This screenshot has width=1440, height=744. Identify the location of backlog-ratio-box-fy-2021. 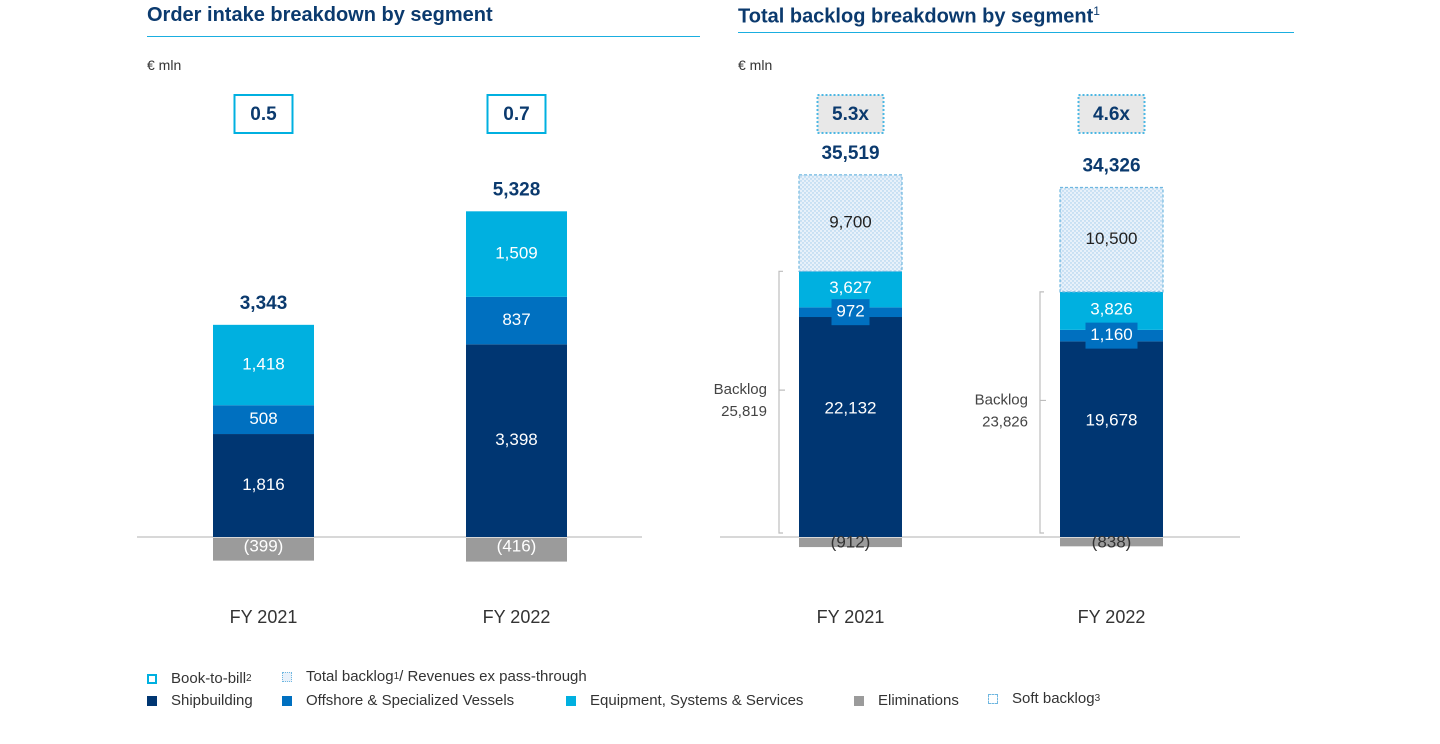
(850, 114).